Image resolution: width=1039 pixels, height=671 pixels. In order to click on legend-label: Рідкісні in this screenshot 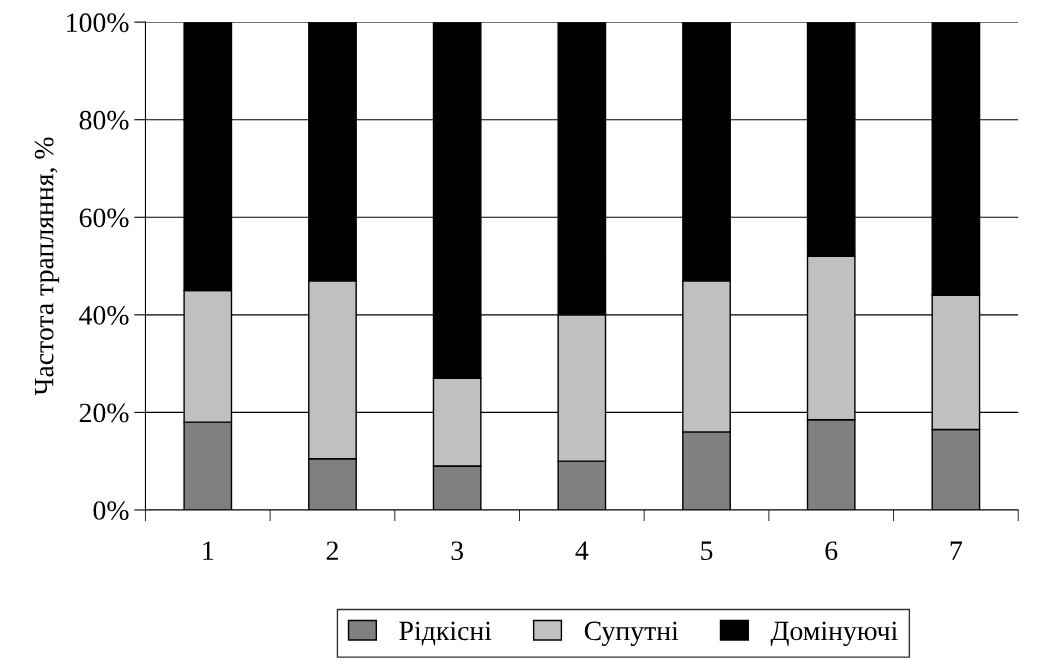, I will do `click(445, 633)`.